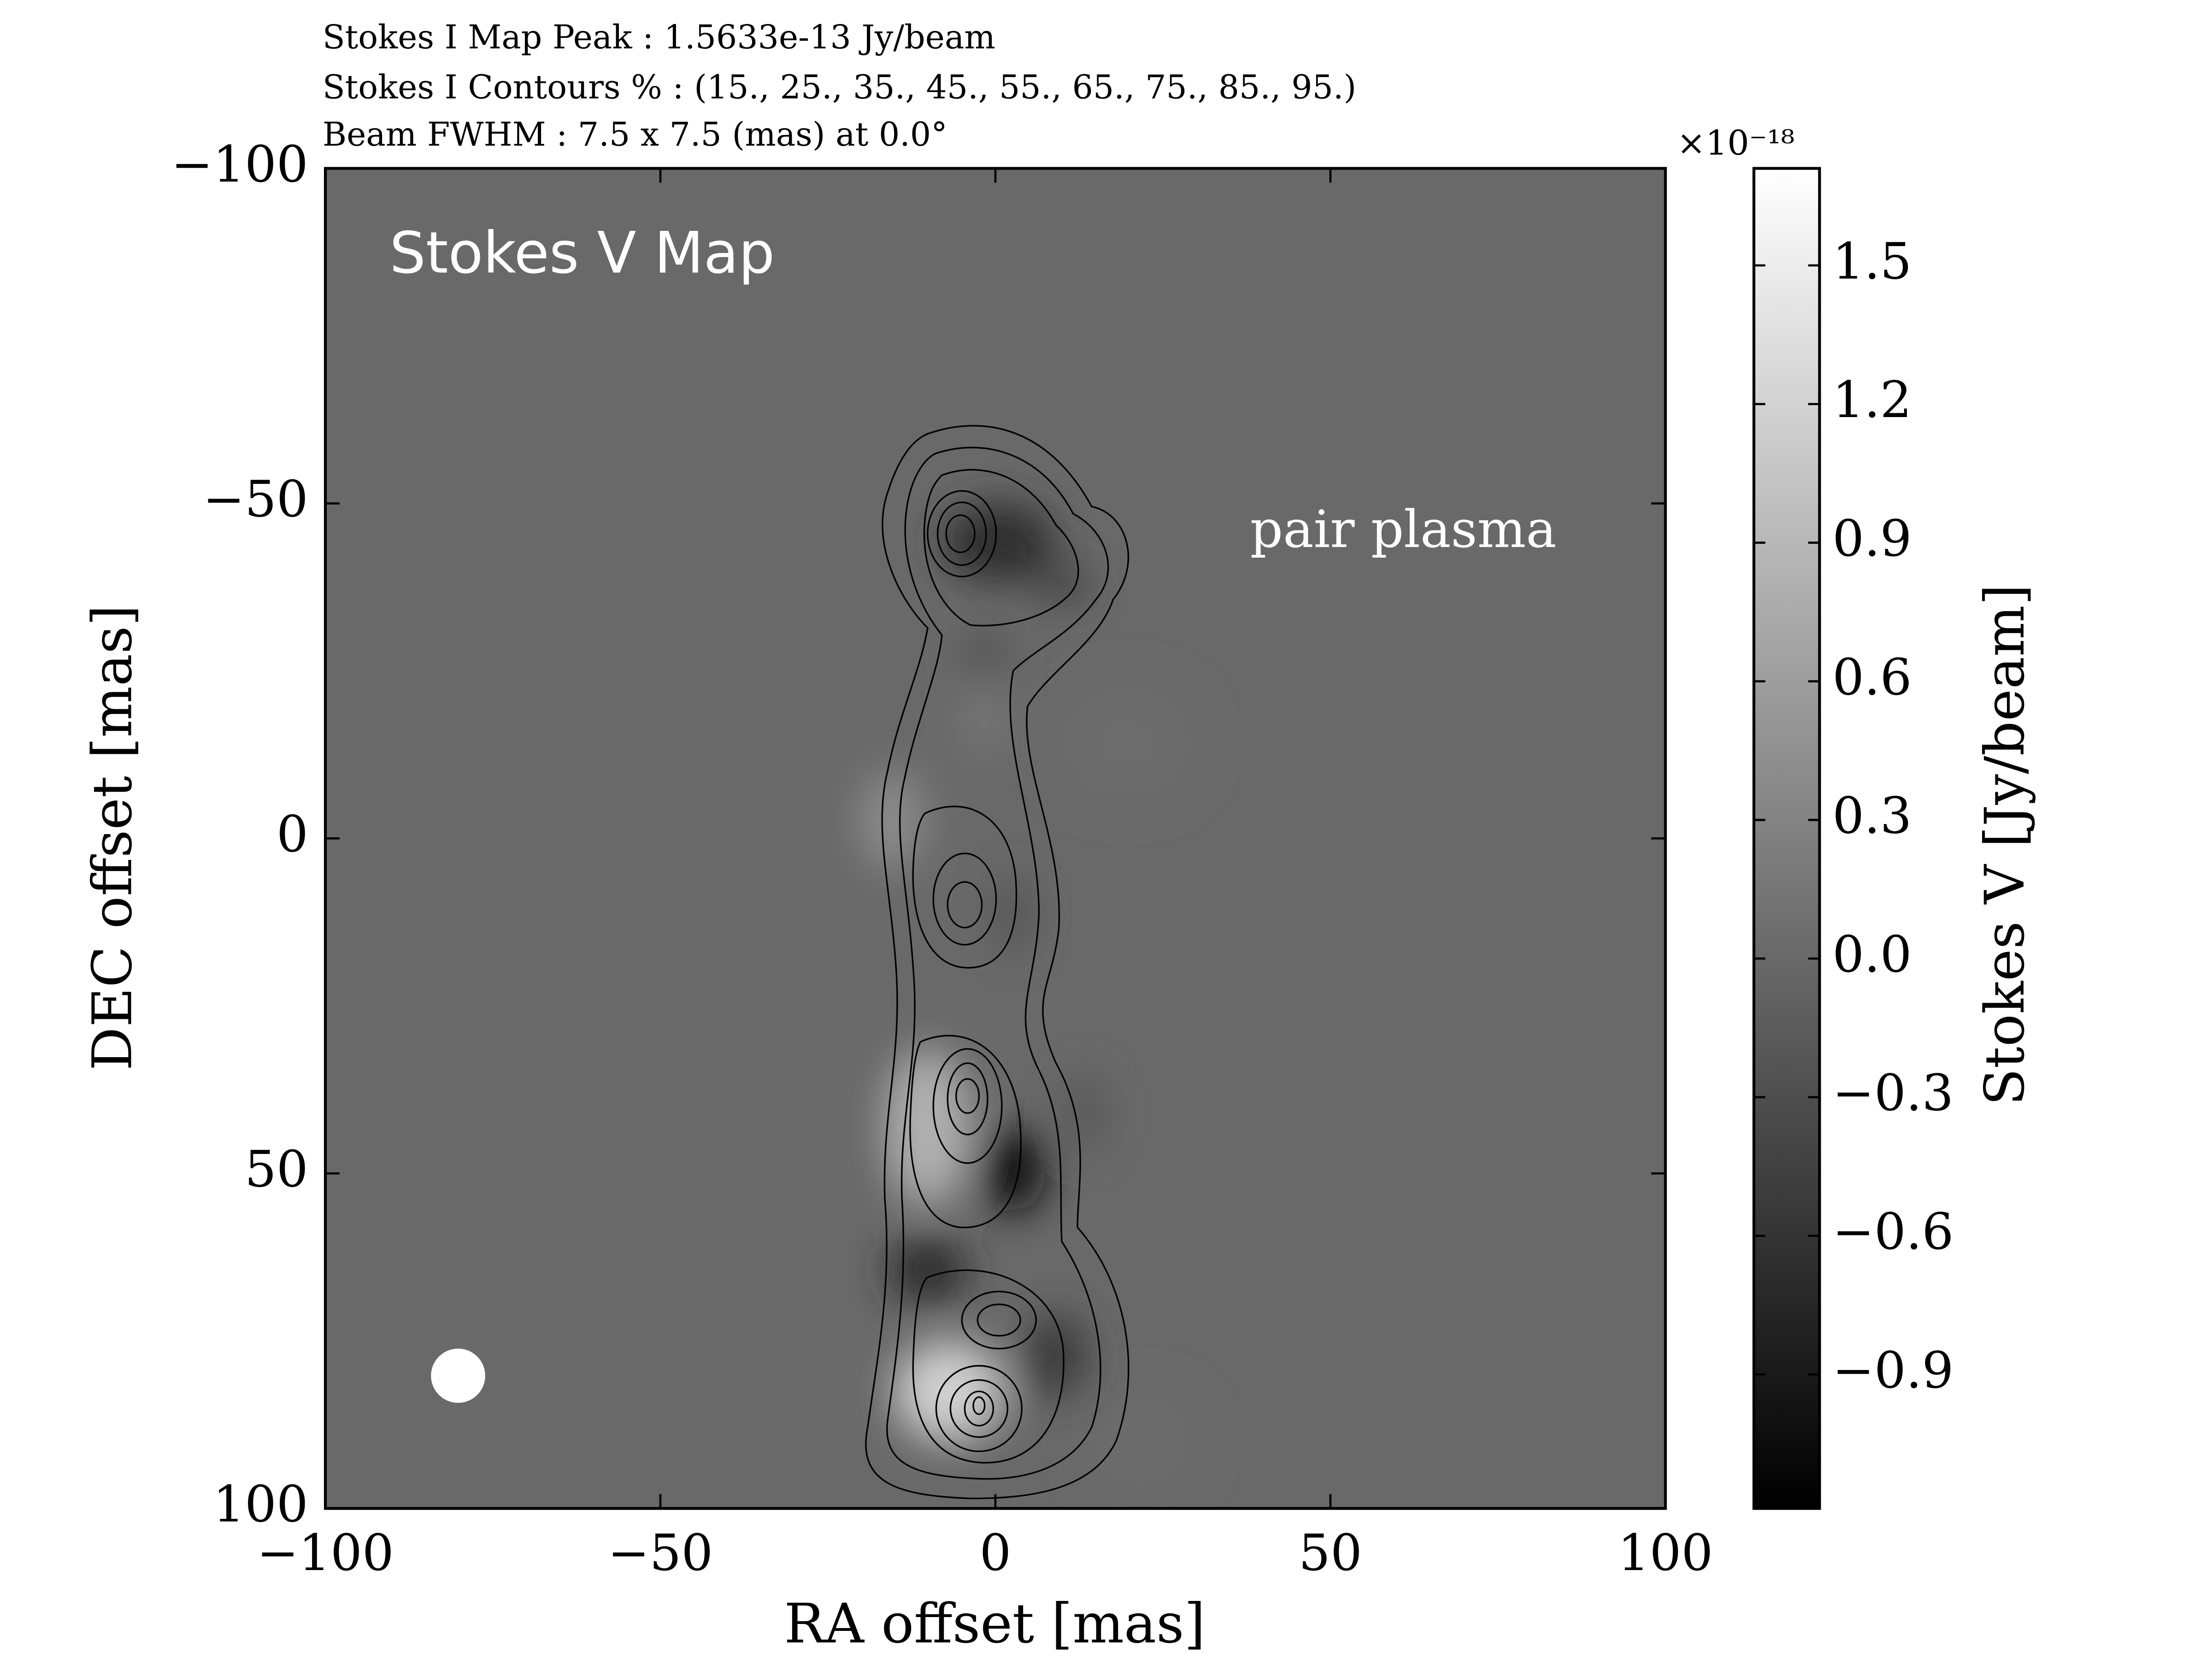 The image size is (2212, 1659). I want to click on y-axis-label: DEC offset [mas], so click(112, 838).